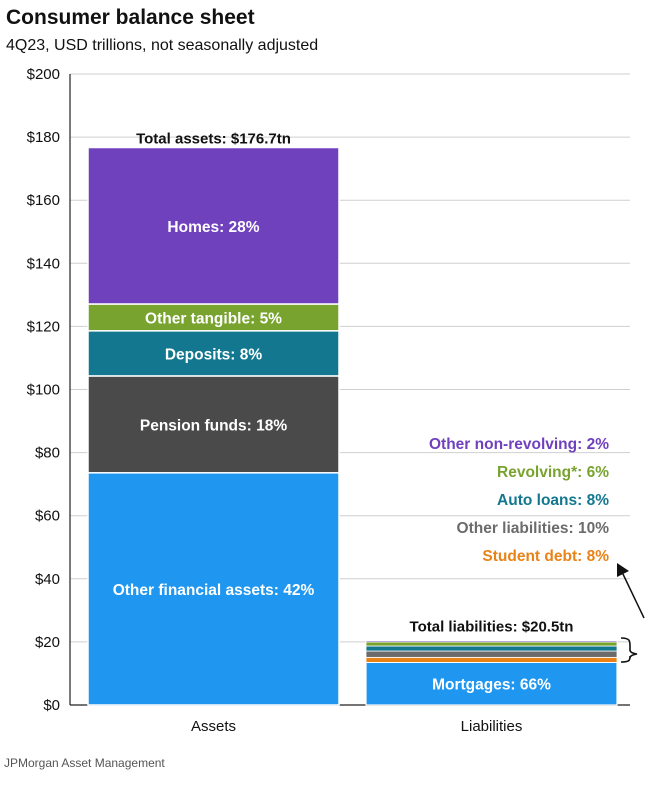 This screenshot has height=787, width=666. Describe the element at coordinates (492, 626) in the screenshot. I see `total-liabilities-label: Total liabilities: $20.5tn` at that location.